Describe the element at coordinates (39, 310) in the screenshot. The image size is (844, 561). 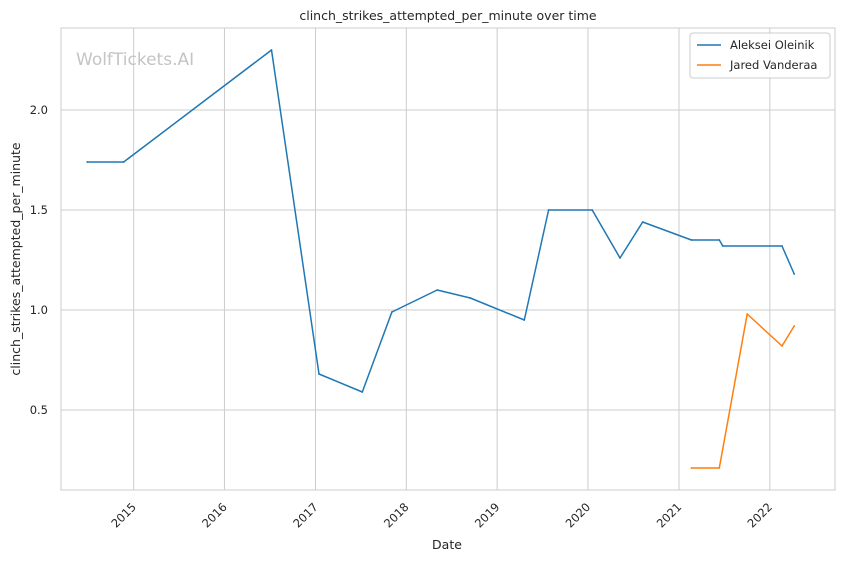
I see `y-tick-label: 1.0` at that location.